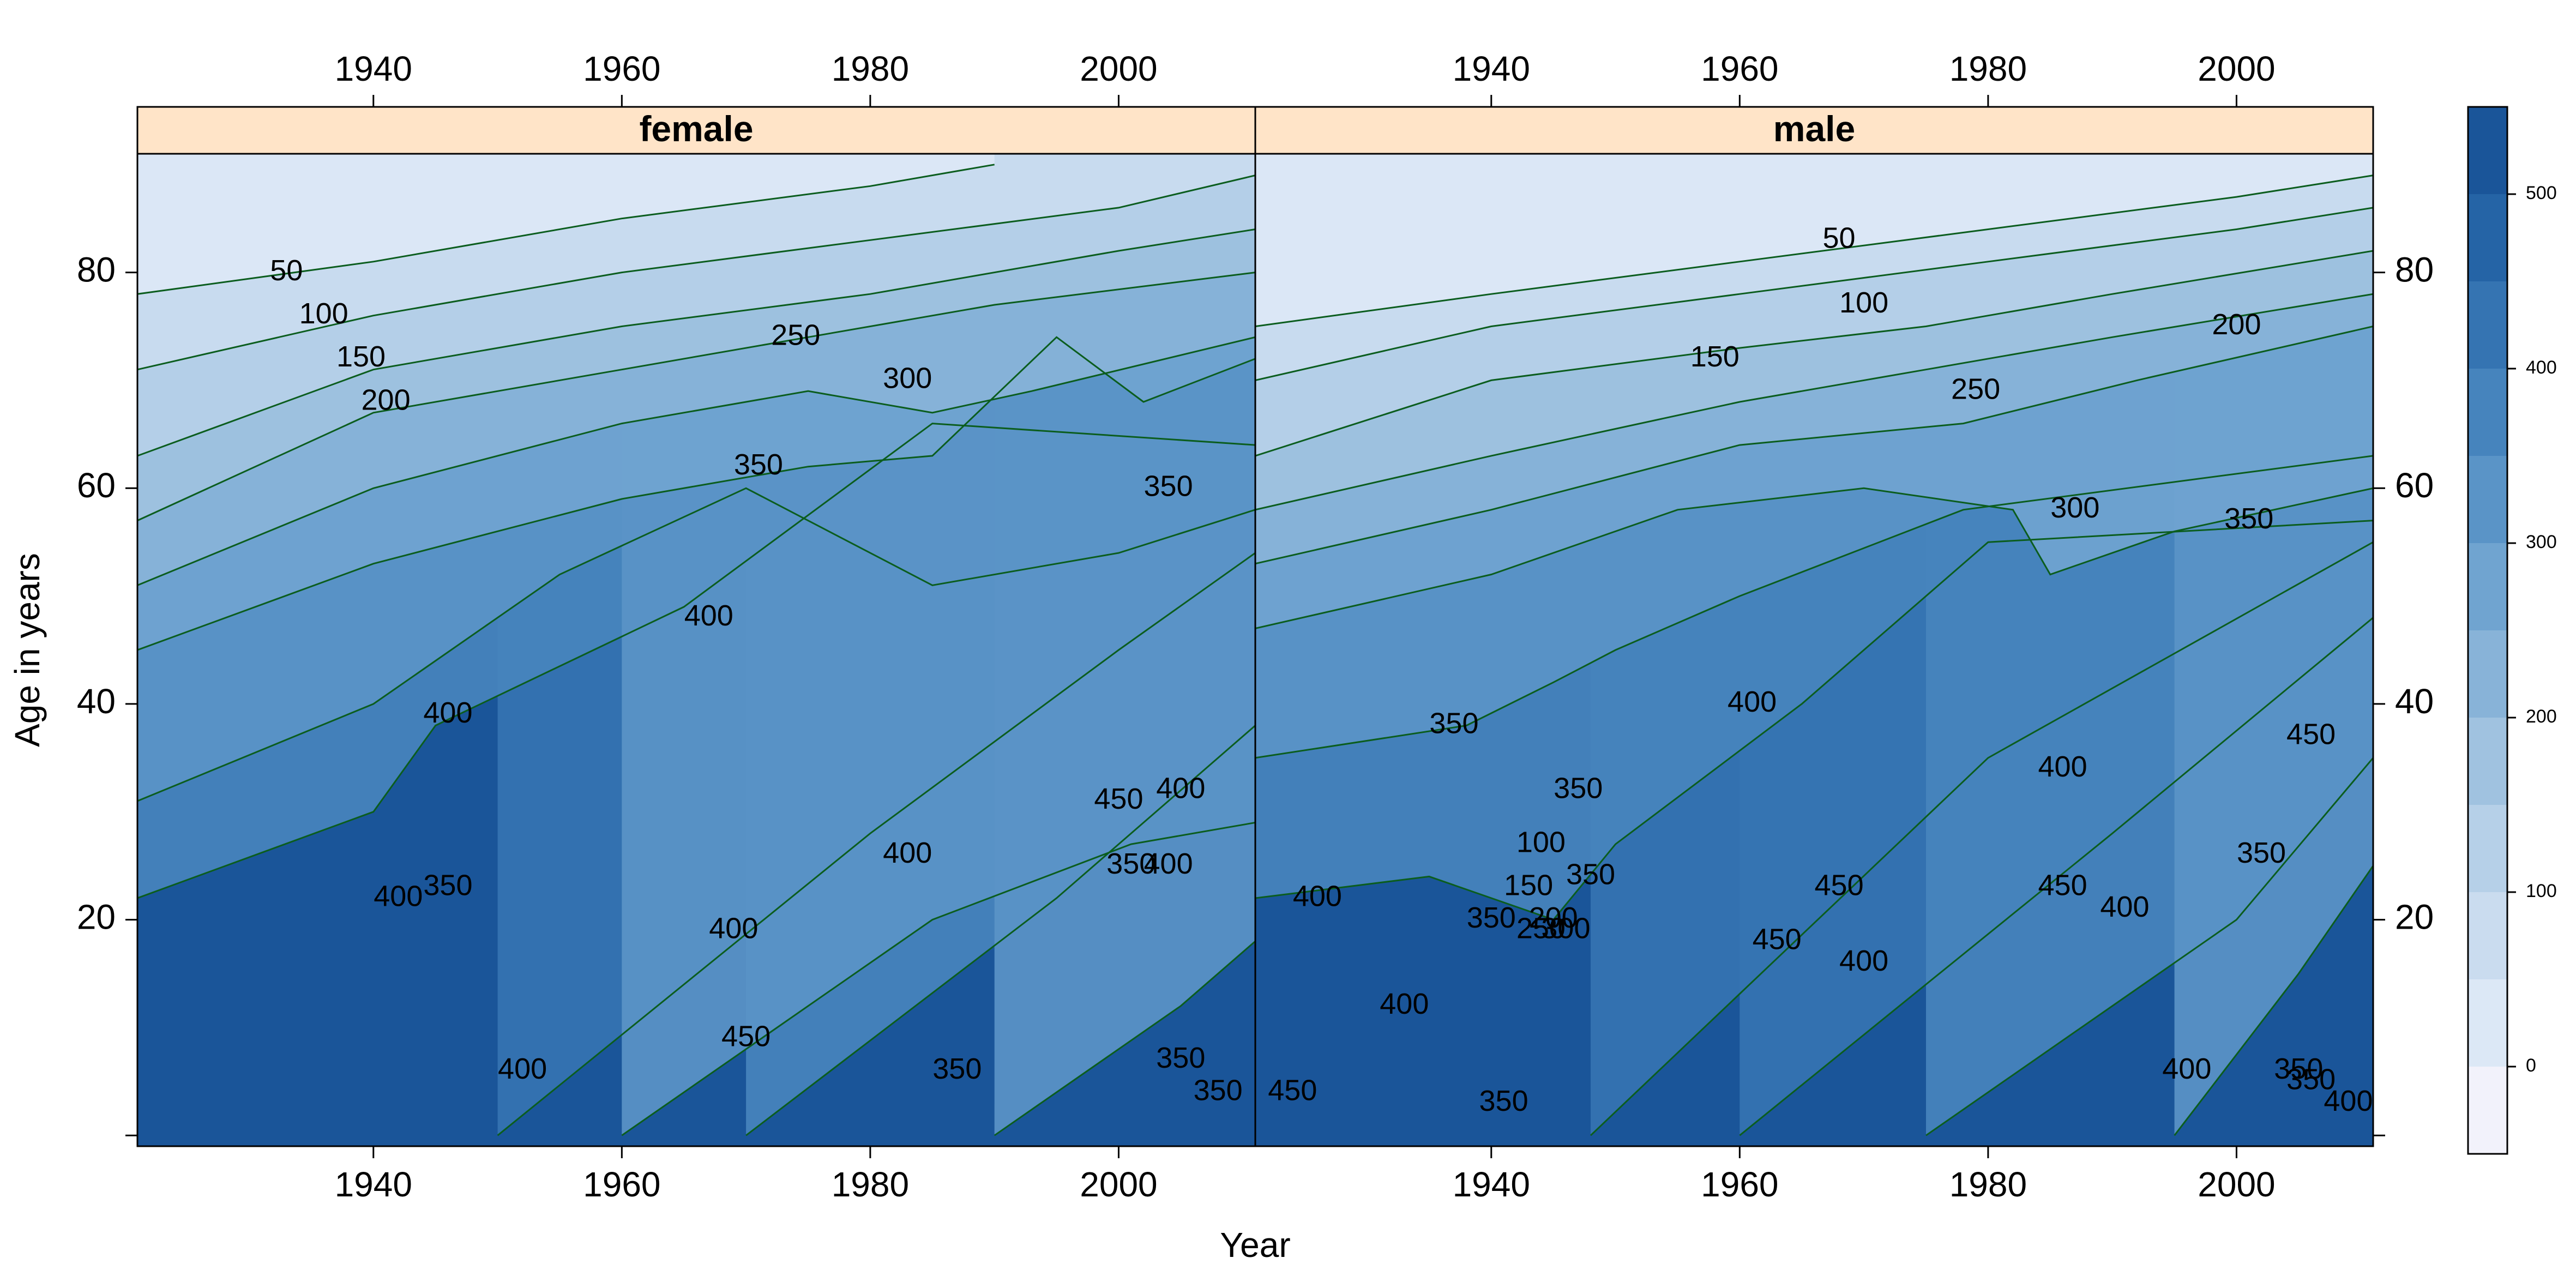 Image resolution: width=2576 pixels, height=1288 pixels. Describe the element at coordinates (2236, 324) in the screenshot. I see `contour-label: 200` at that location.